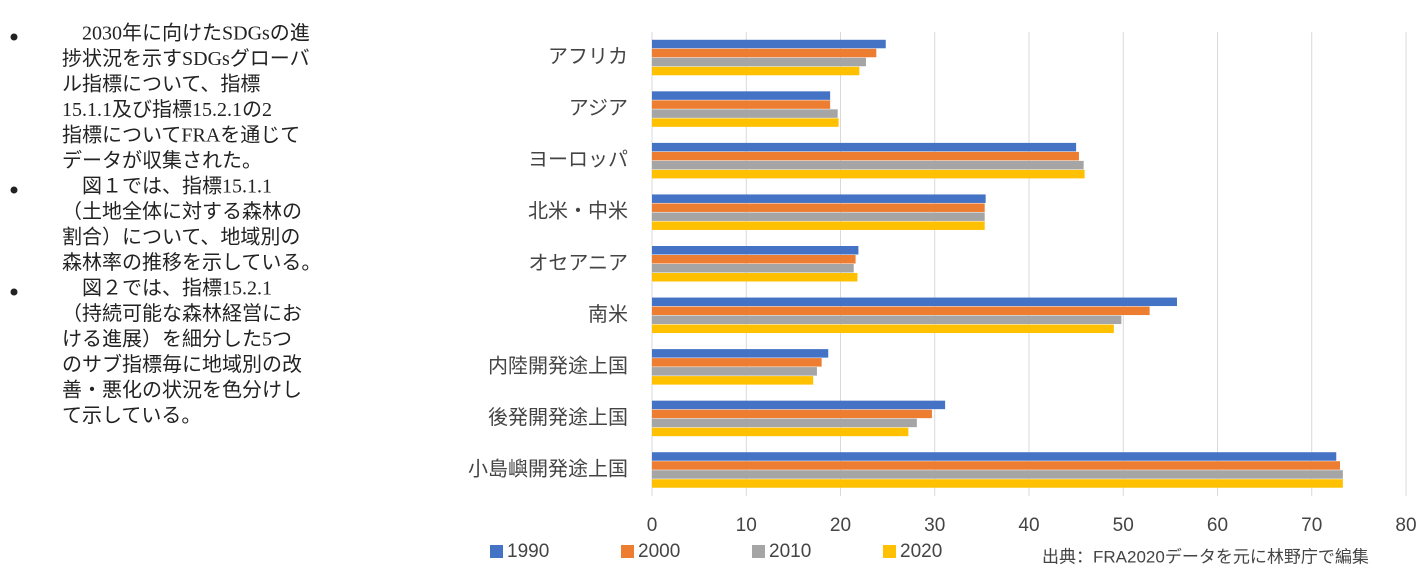 The width and height of the screenshot is (1427, 565). Describe the element at coordinates (186, 58) in the screenshot. I see `bullet-line: 捗状況を示すSDGsグローバ` at that location.